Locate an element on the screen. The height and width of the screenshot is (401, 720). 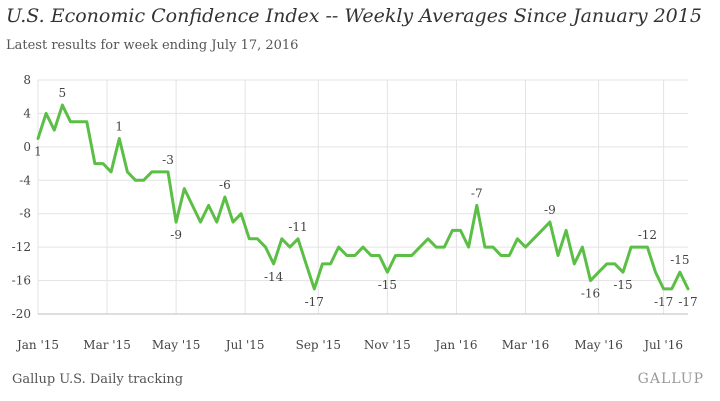
y-tick-label: -8 is located at coordinates (25, 214).